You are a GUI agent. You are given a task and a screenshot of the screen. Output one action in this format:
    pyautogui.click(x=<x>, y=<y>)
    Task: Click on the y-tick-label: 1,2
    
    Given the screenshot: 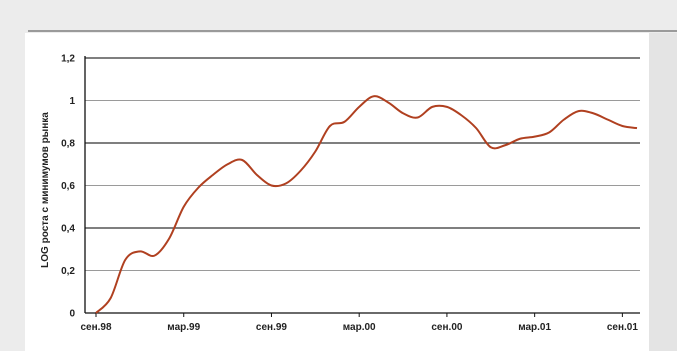 What is the action you would take?
    pyautogui.click(x=68, y=59)
    